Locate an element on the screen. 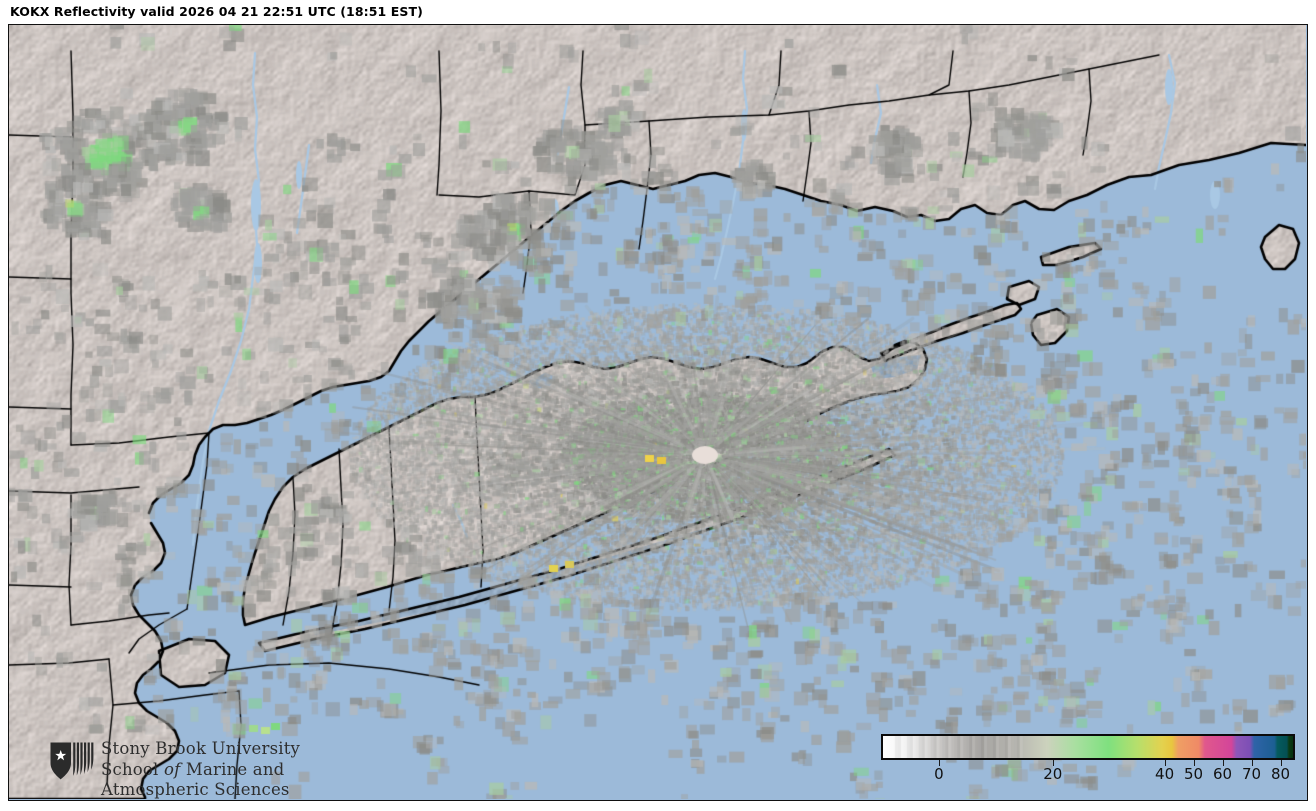 The width and height of the screenshot is (1316, 811). colorbar-tick-label: 20 is located at coordinates (1053, 774).